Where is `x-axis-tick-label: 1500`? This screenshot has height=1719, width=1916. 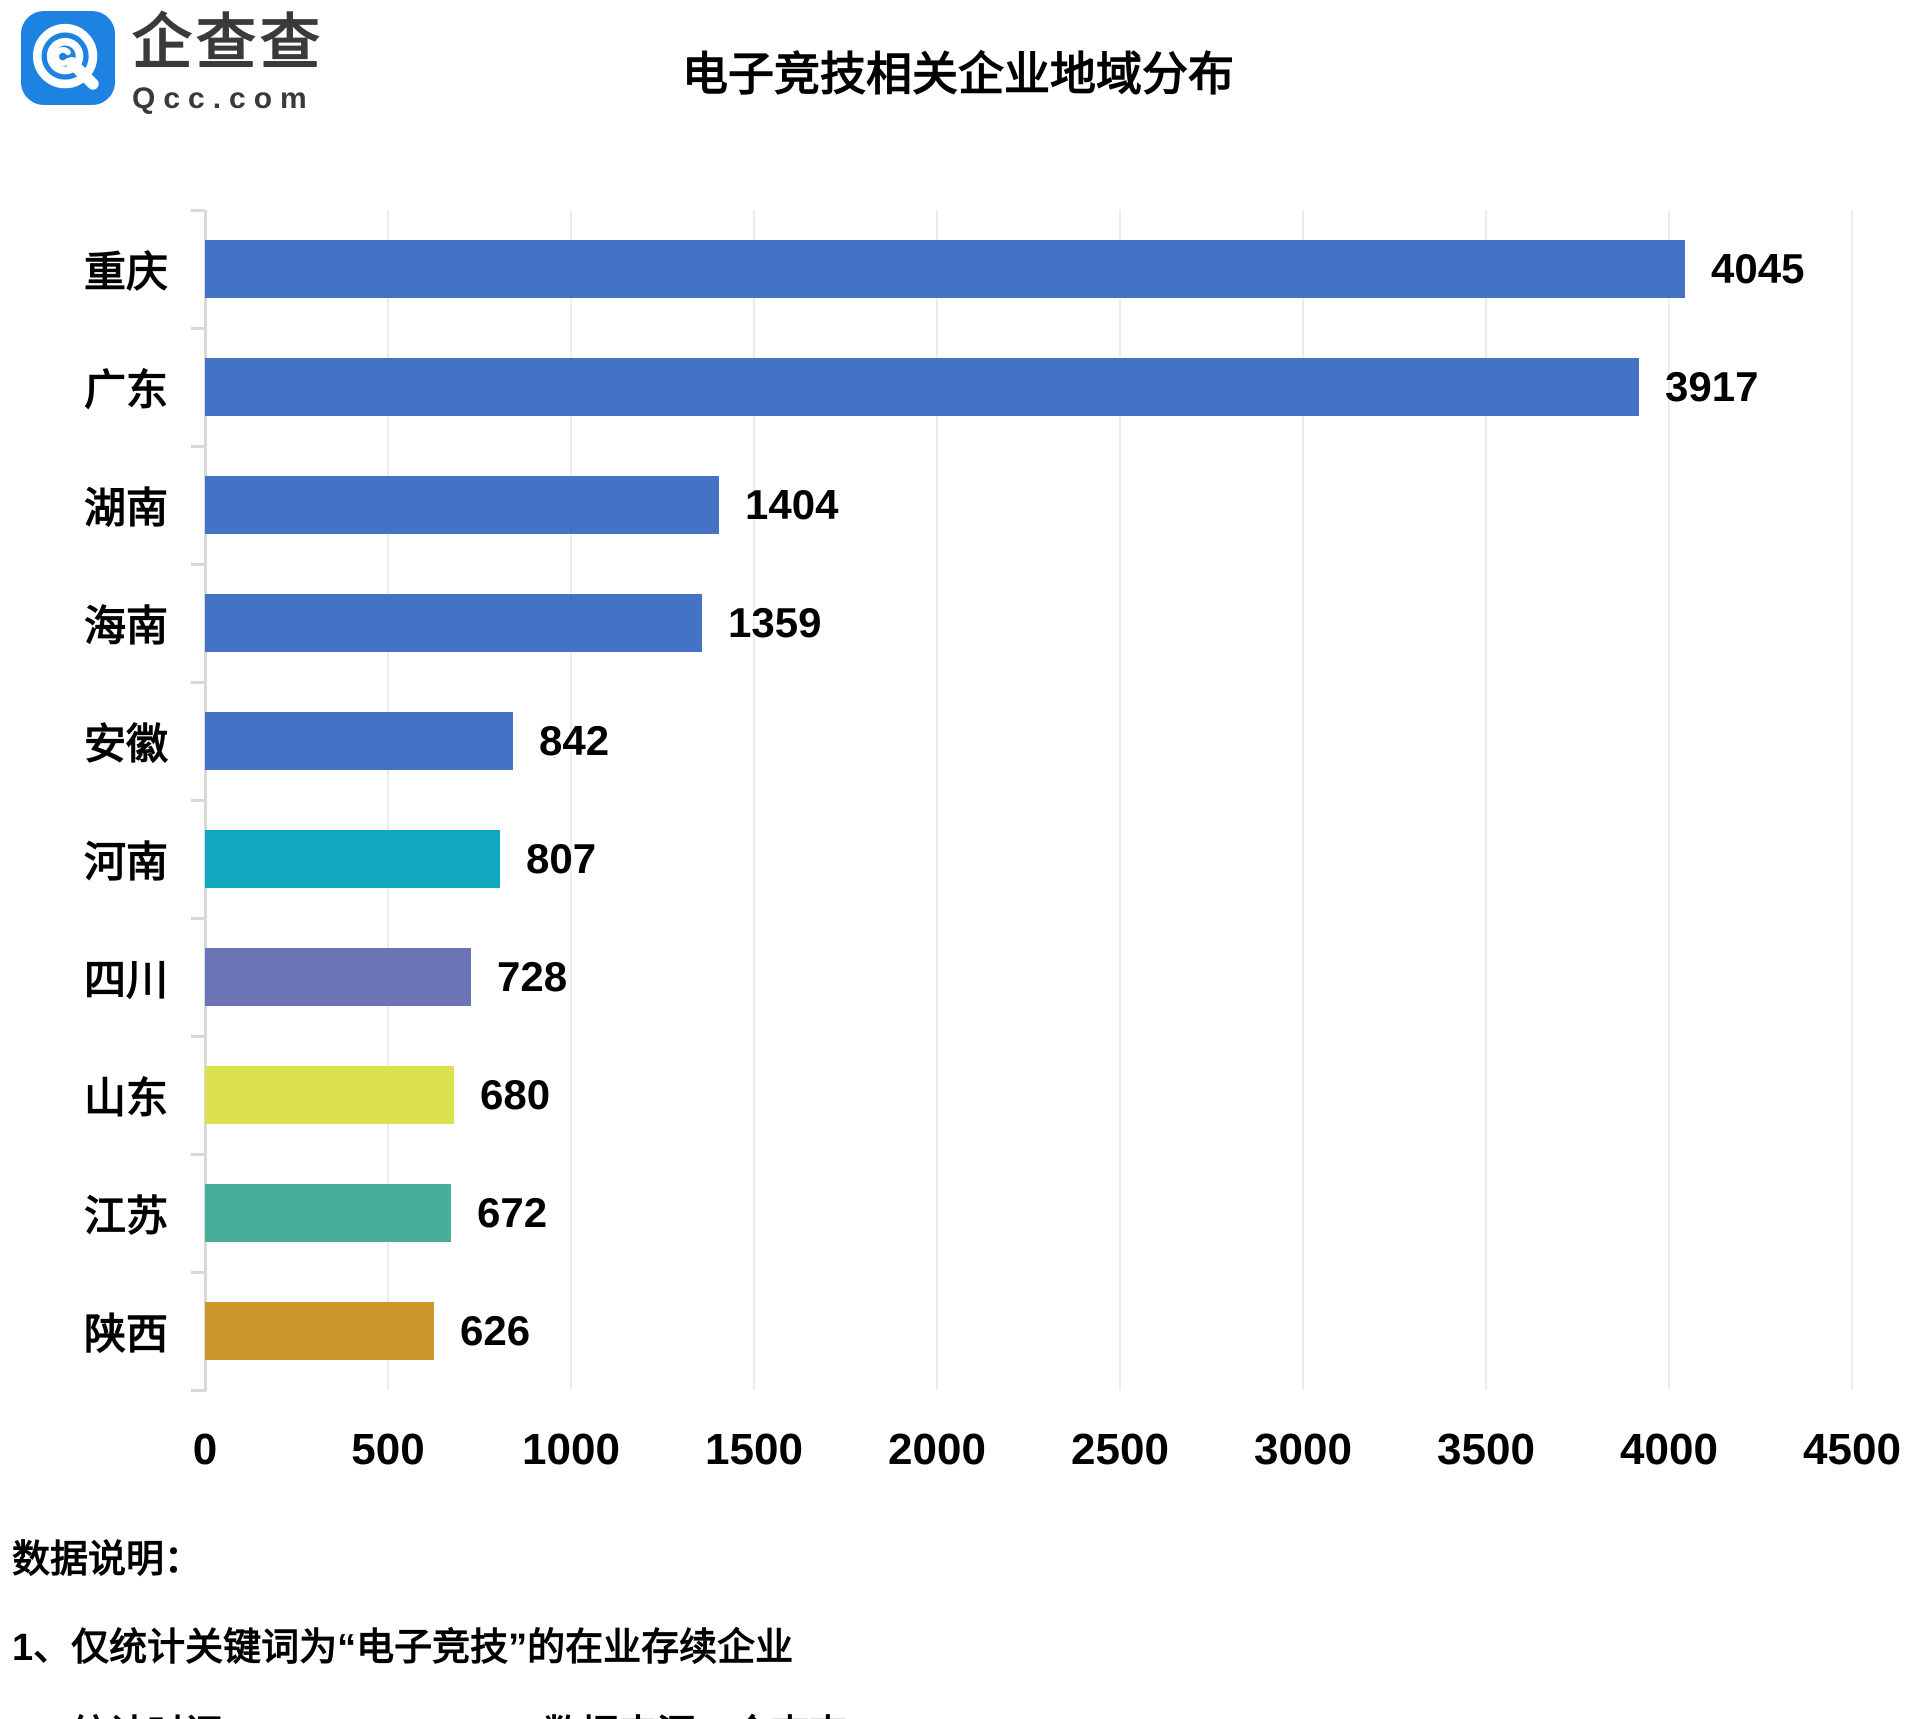
x-axis-tick-label: 1500 is located at coordinates (754, 1449).